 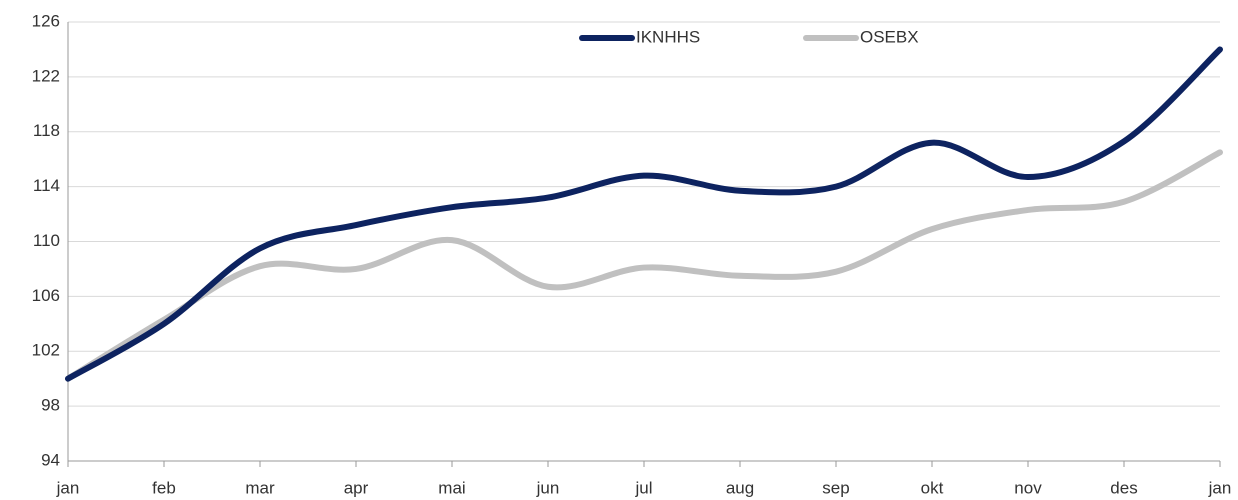 I want to click on legend-label: OSEBX, so click(x=889, y=36).